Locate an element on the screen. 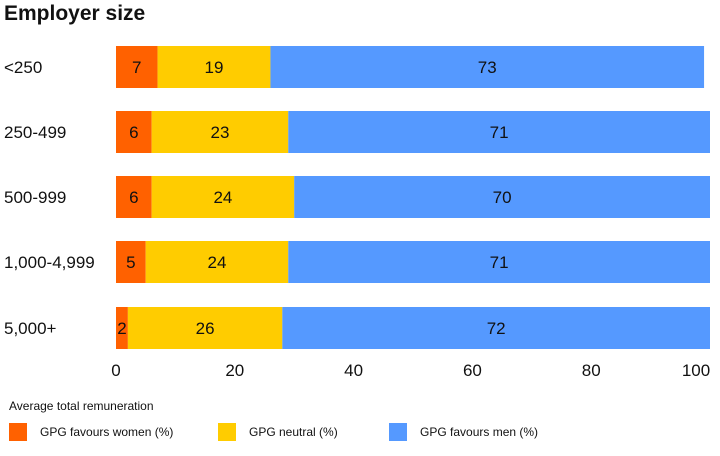 Image resolution: width=720 pixels, height=456 pixels. chart-title: Employer size is located at coordinates (75, 13).